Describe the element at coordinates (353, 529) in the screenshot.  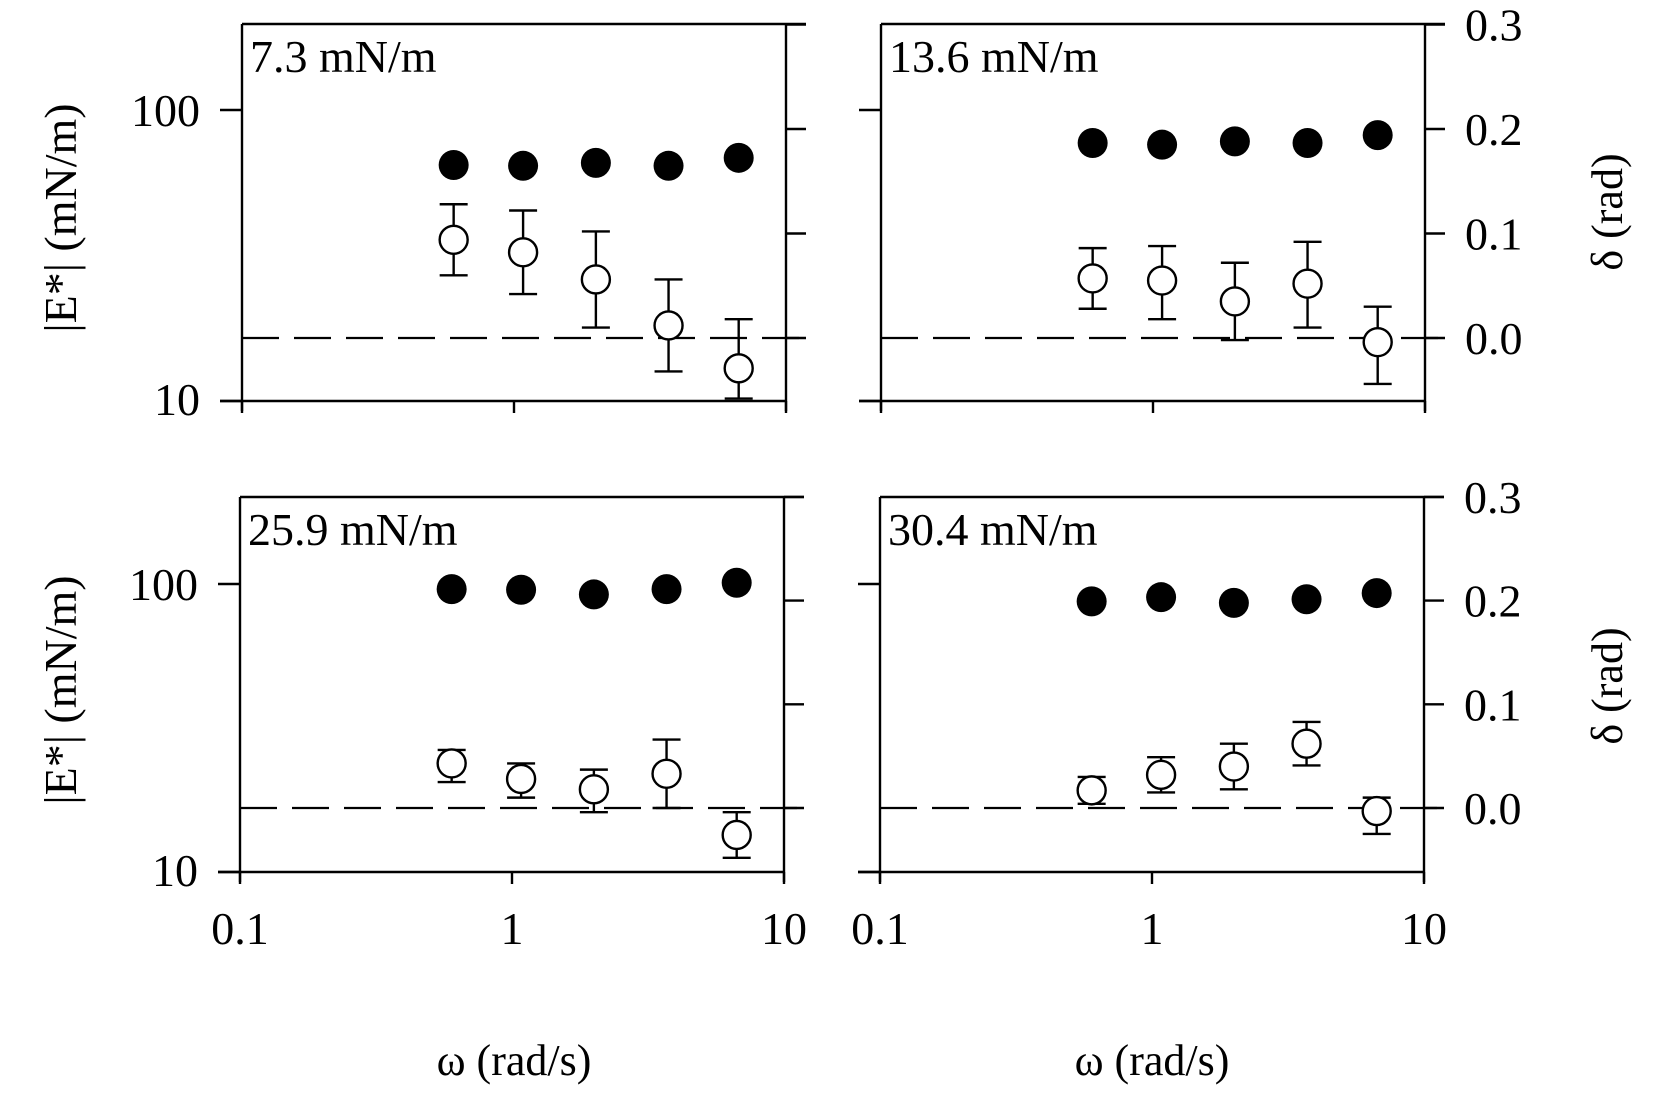
I see `panel-title: 25.9 mN/m` at that location.